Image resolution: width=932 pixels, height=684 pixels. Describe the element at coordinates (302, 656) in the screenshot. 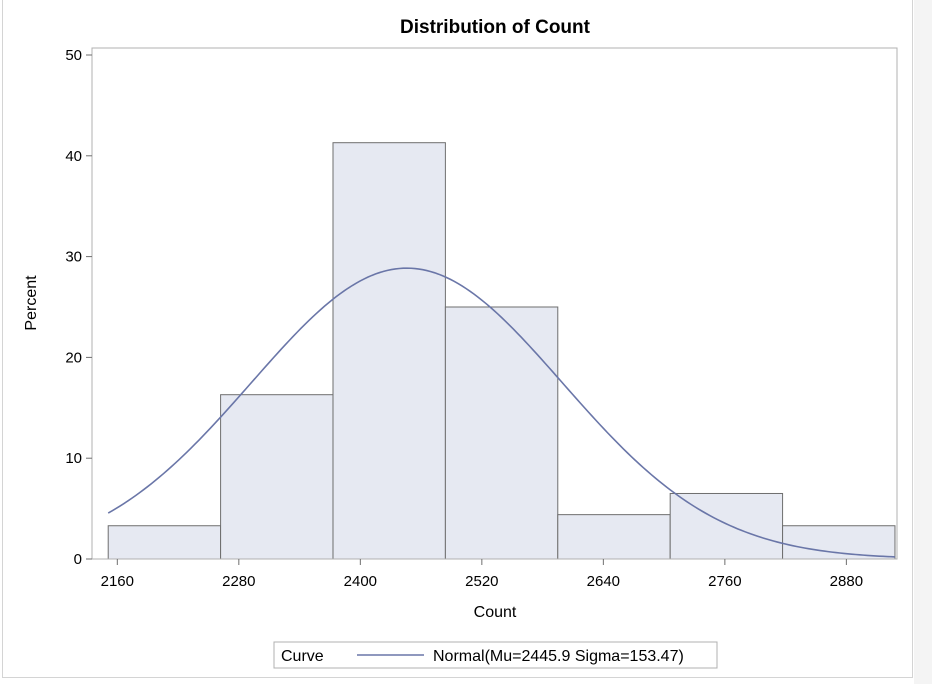

I see `legend-title: Curve` at that location.